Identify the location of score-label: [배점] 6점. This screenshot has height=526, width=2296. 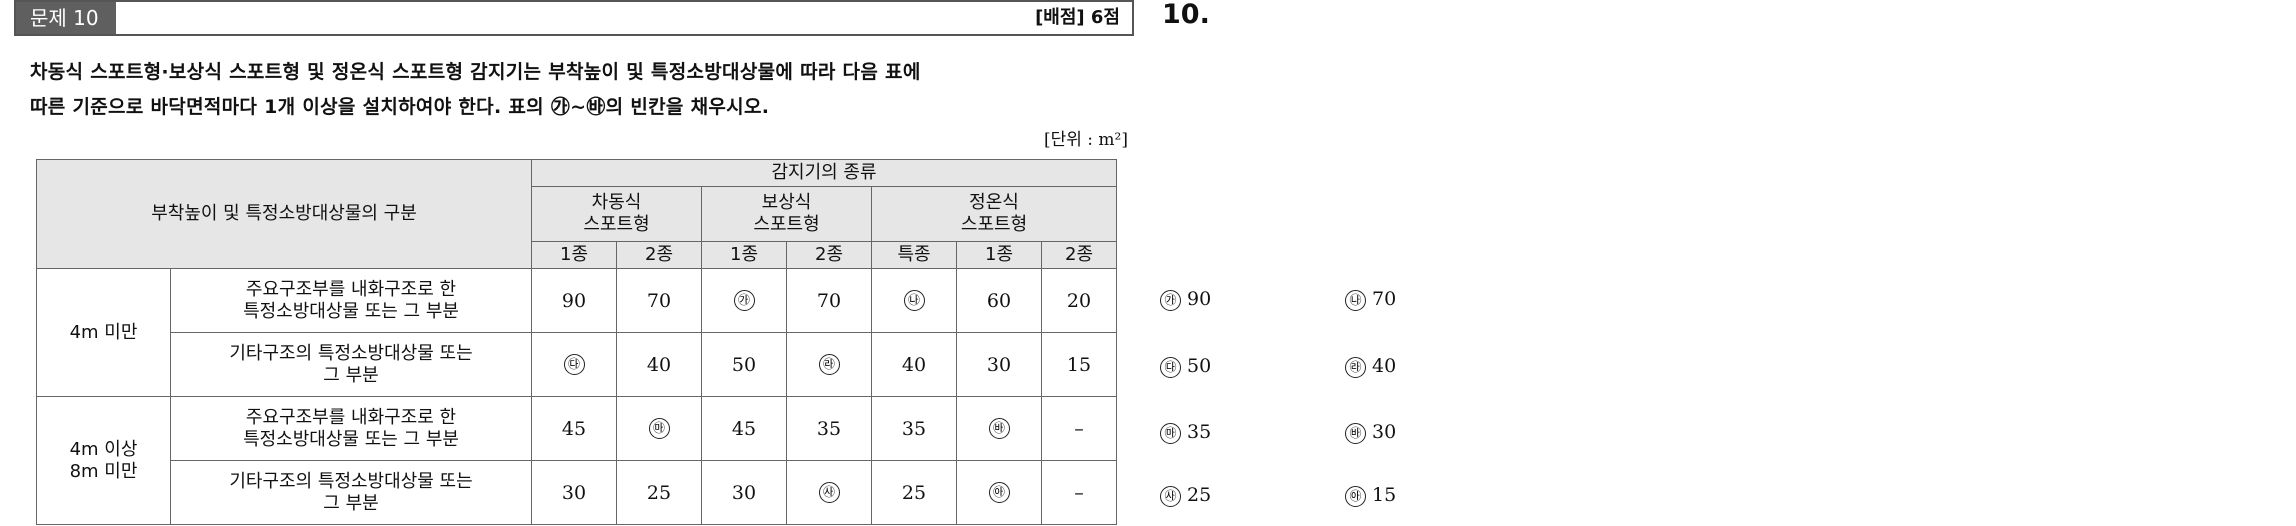
(1077, 17).